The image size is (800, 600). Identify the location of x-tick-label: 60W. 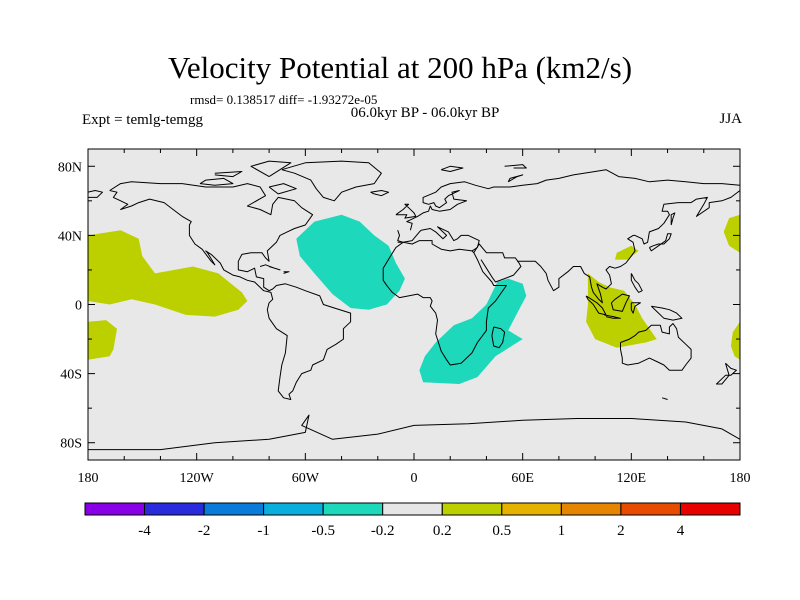
(306, 478).